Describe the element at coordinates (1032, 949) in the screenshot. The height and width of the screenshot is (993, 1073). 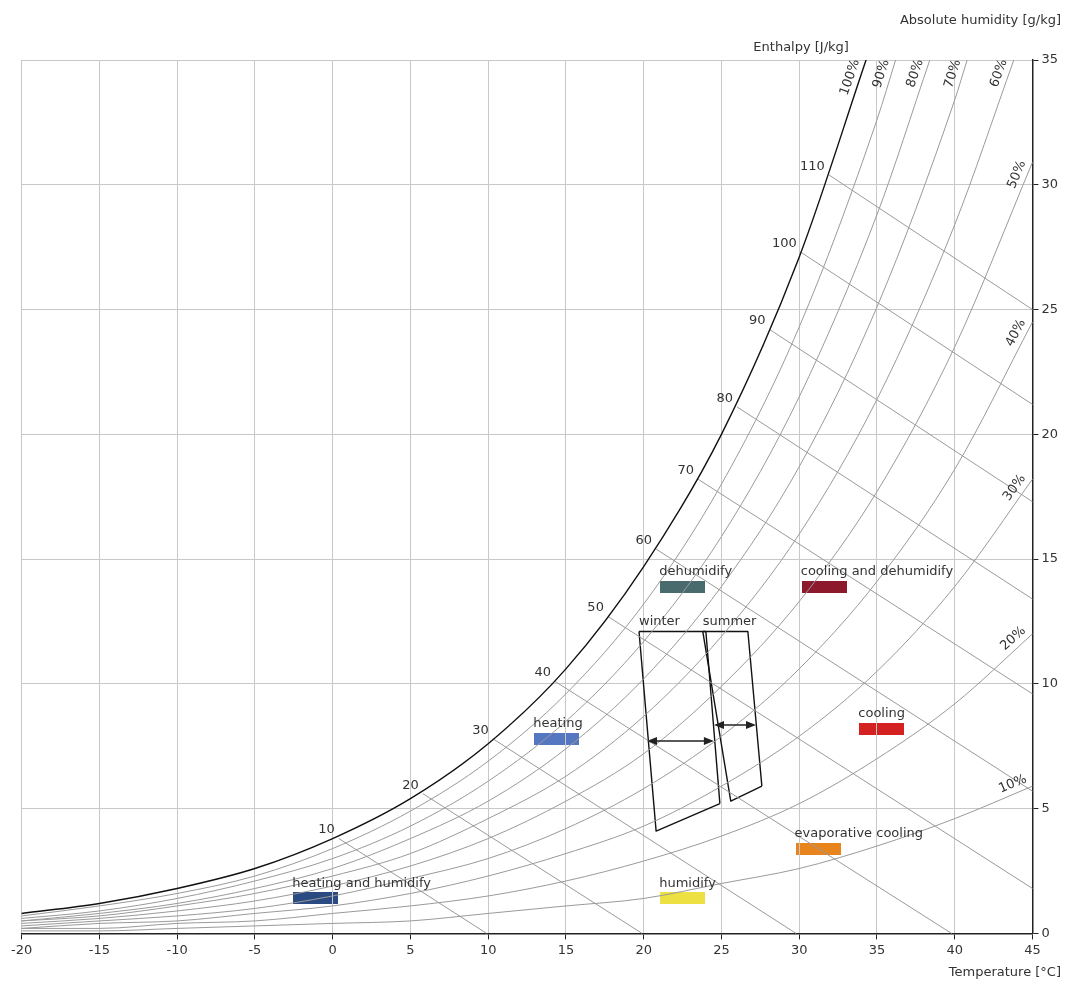
I see `x-tick-label: 45` at that location.